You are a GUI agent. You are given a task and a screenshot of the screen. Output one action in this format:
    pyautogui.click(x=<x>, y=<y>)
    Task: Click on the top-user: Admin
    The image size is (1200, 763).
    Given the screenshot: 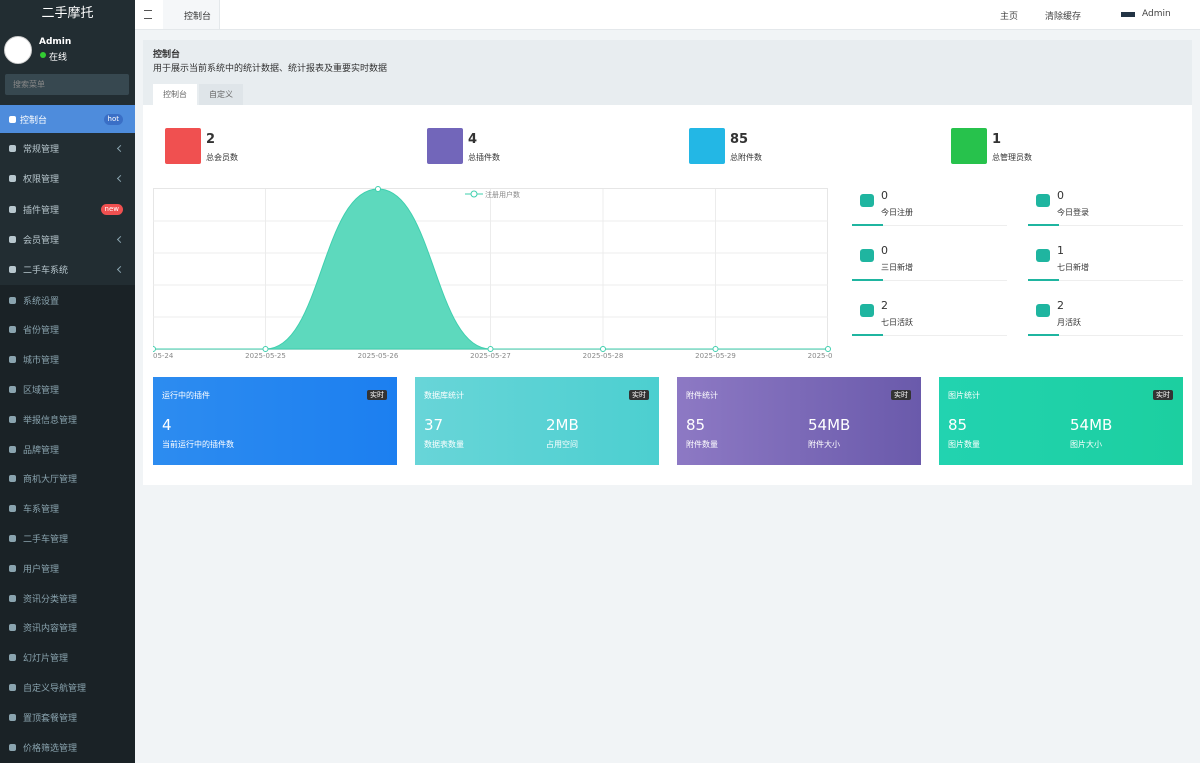 What is the action you would take?
    pyautogui.click(x=1156, y=14)
    